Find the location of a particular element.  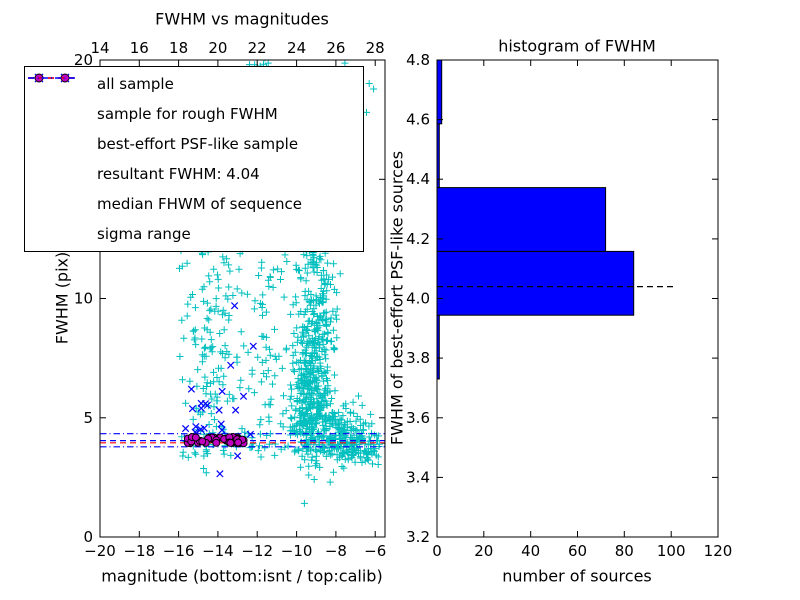

tick-label: 4.8 is located at coordinates (418, 60).